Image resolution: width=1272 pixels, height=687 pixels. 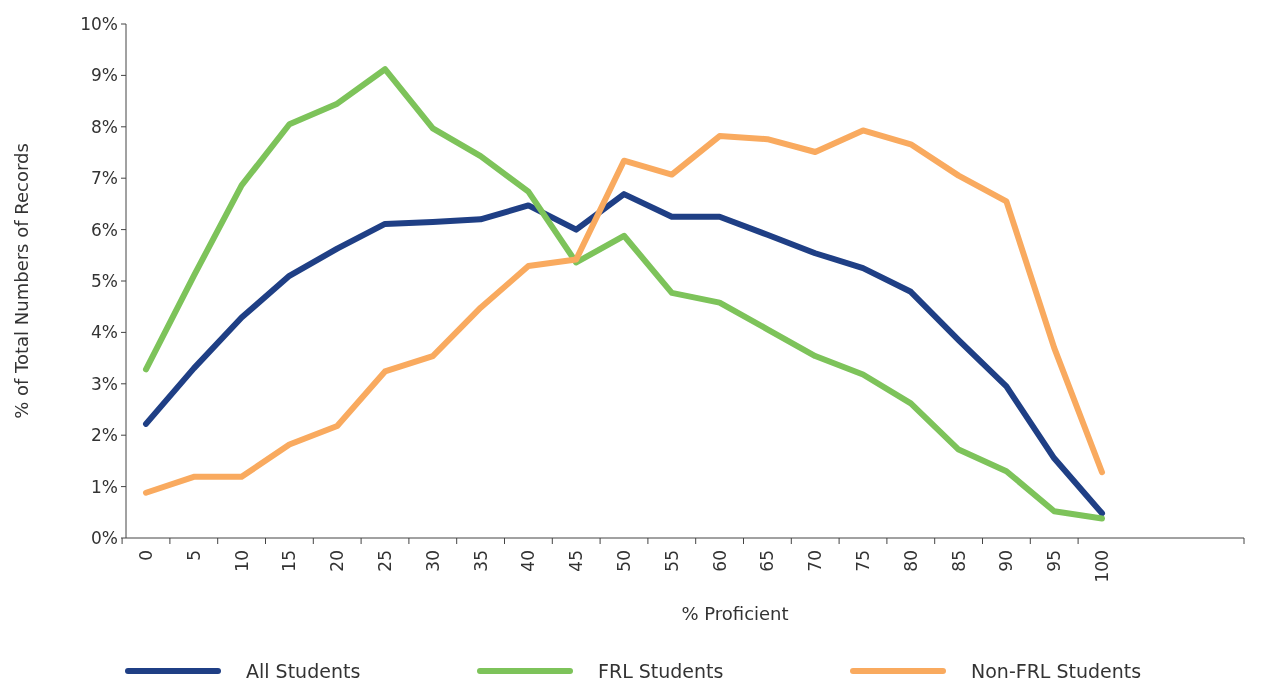 I want to click on x-tick-label: 45, so click(x=576, y=561).